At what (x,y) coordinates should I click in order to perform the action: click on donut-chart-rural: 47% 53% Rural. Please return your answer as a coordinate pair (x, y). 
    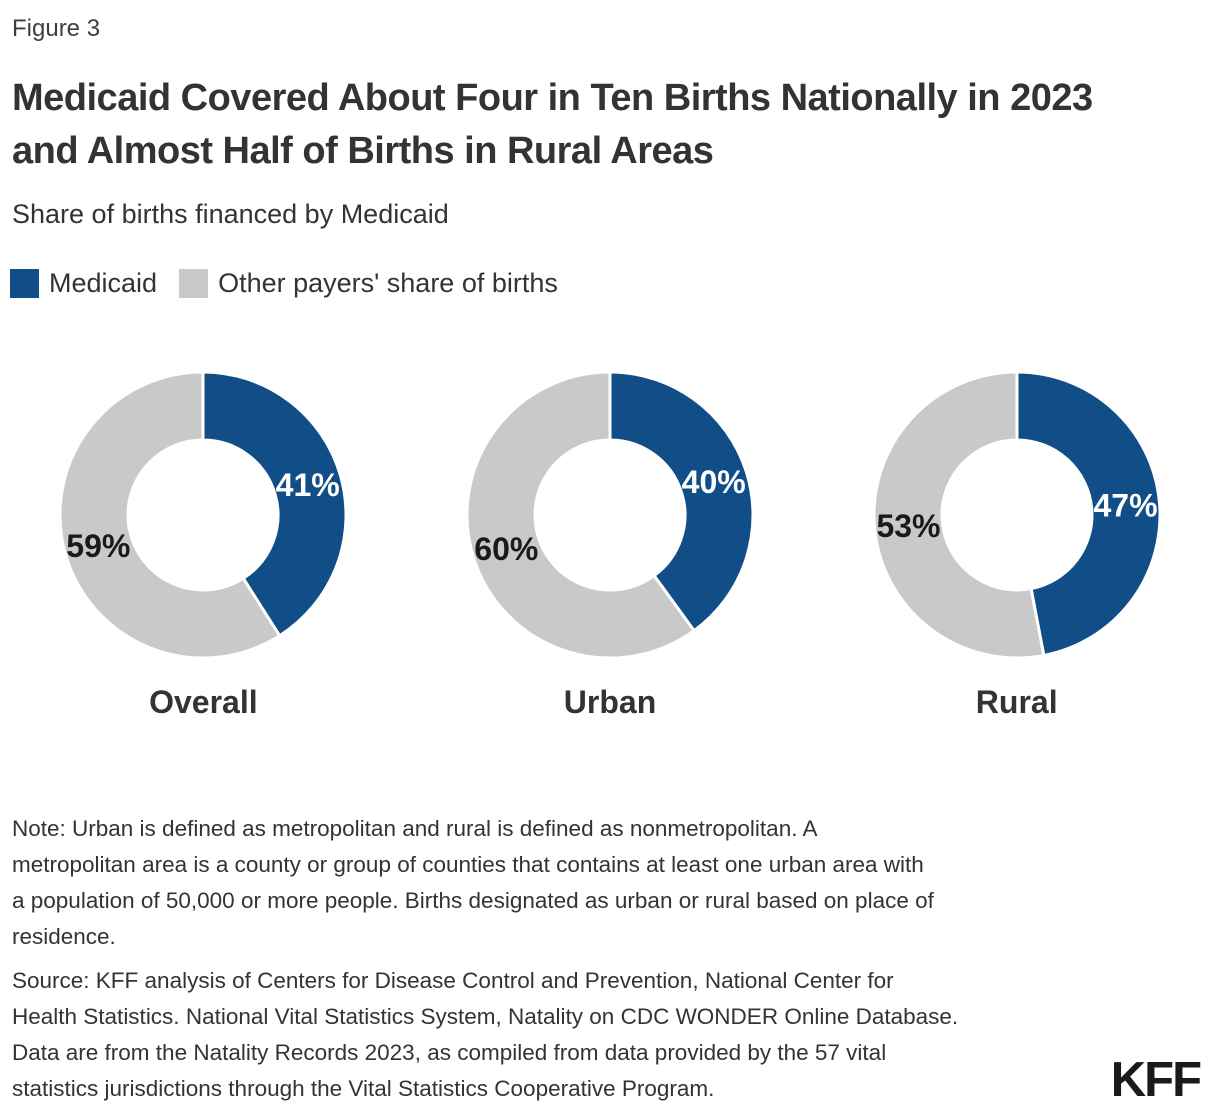
    Looking at the image, I should click on (1016, 544).